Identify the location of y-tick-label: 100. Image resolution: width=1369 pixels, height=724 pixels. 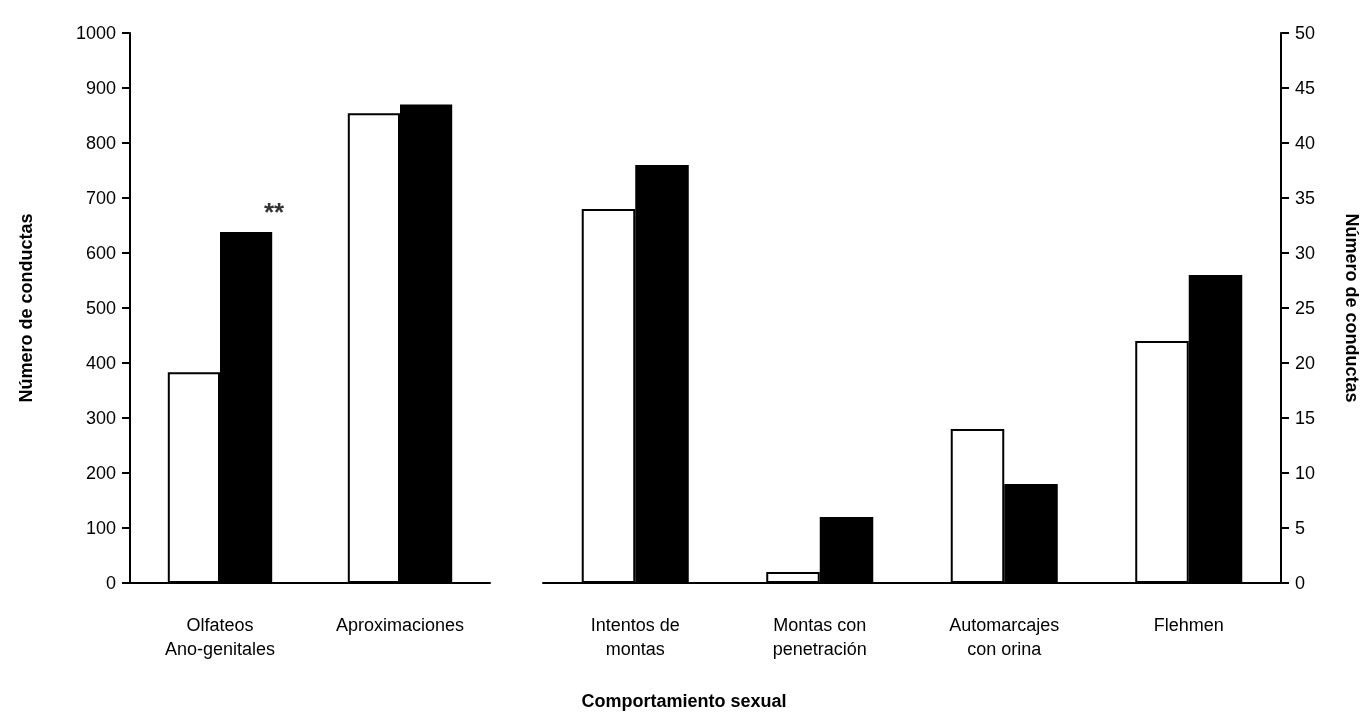
(100, 528).